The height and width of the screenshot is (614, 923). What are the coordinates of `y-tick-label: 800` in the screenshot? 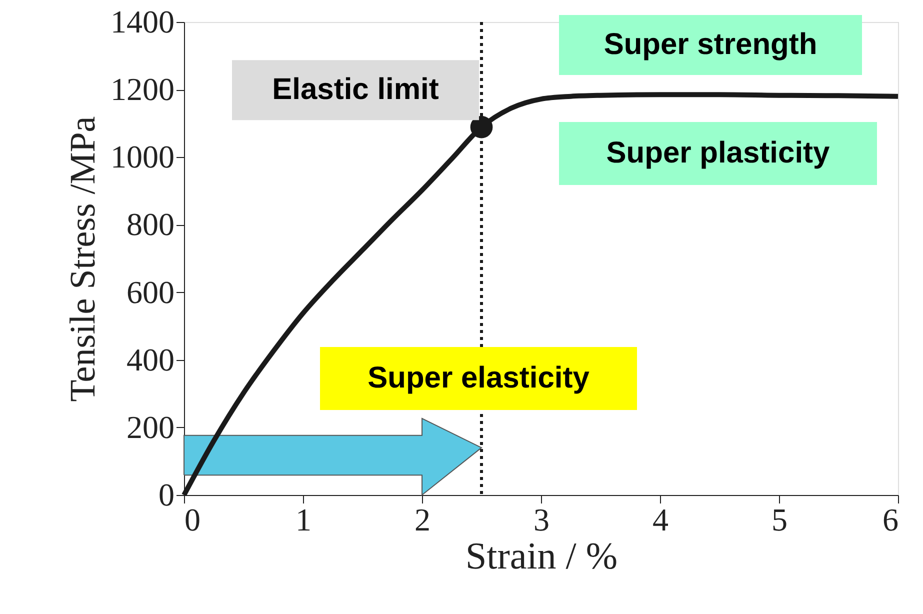 It's located at (150, 224).